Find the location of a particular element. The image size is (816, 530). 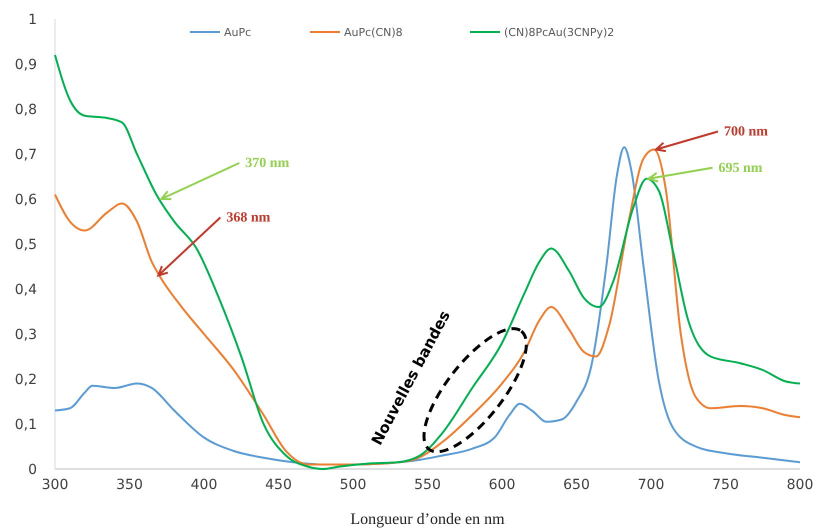

y-tick-label: 0,8 is located at coordinates (25, 110).